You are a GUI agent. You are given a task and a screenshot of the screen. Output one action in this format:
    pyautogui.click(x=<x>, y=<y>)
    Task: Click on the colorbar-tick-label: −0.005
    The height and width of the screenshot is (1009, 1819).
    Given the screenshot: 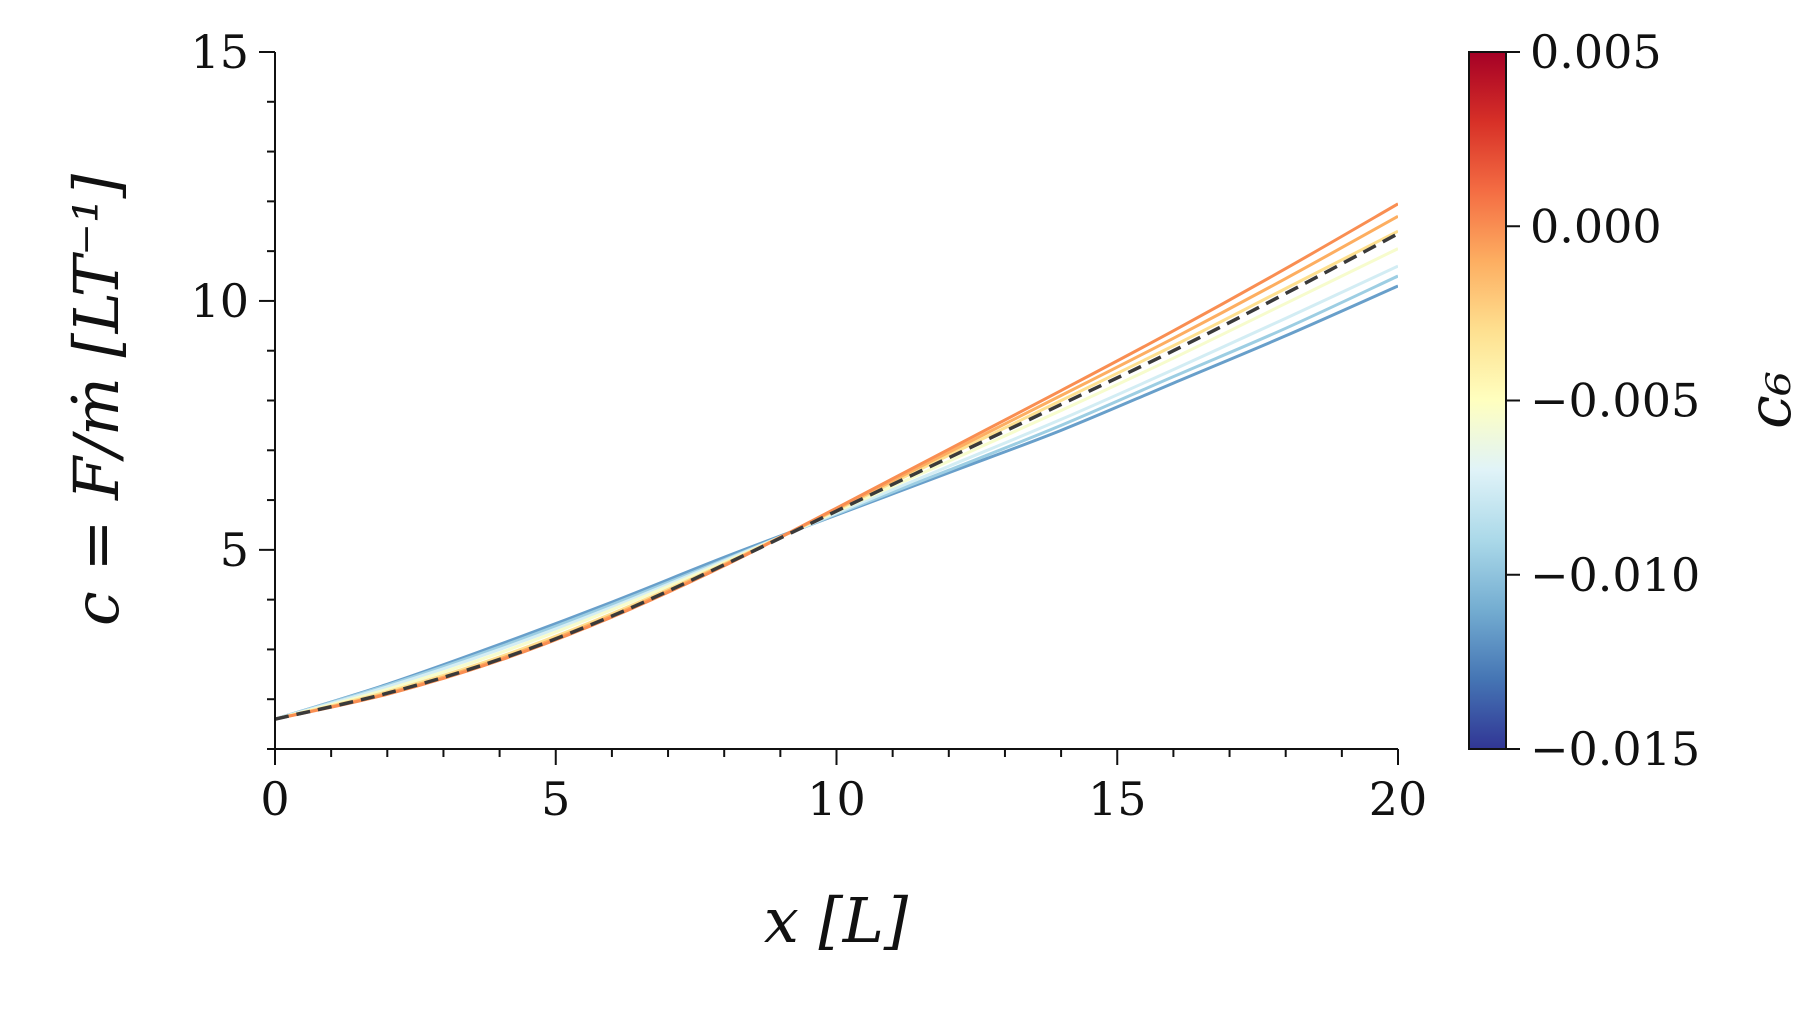 What is the action you would take?
    pyautogui.click(x=1615, y=401)
    